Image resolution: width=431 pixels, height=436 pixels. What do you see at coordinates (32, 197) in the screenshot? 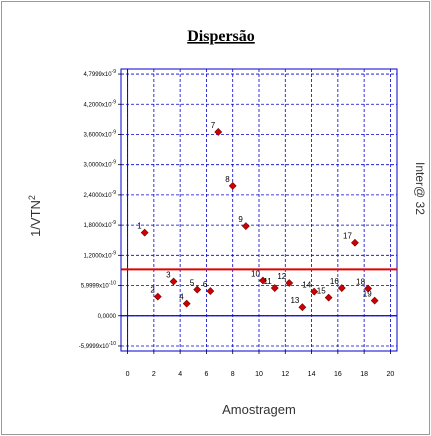
I see `y-axis-label-superscript: 2` at bounding box center [32, 197].